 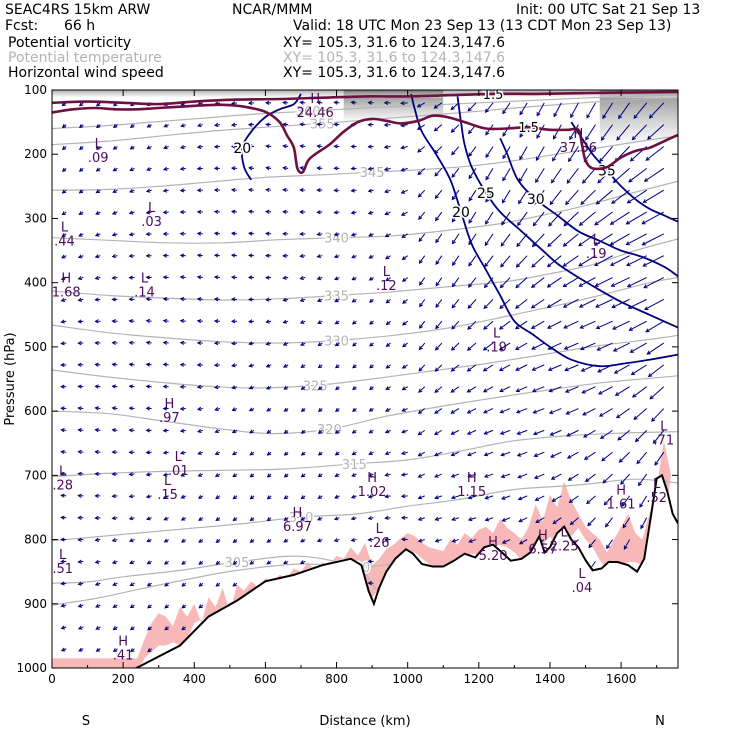 What do you see at coordinates (78, 10) in the screenshot?
I see `model-title: SEAC4RS 15km ARW` at bounding box center [78, 10].